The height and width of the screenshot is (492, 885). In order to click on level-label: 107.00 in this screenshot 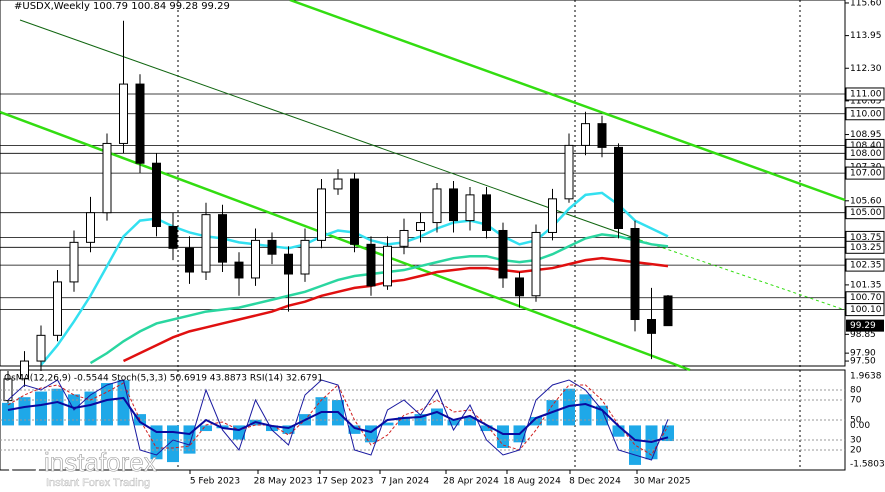, I will do `click(866, 174)`.